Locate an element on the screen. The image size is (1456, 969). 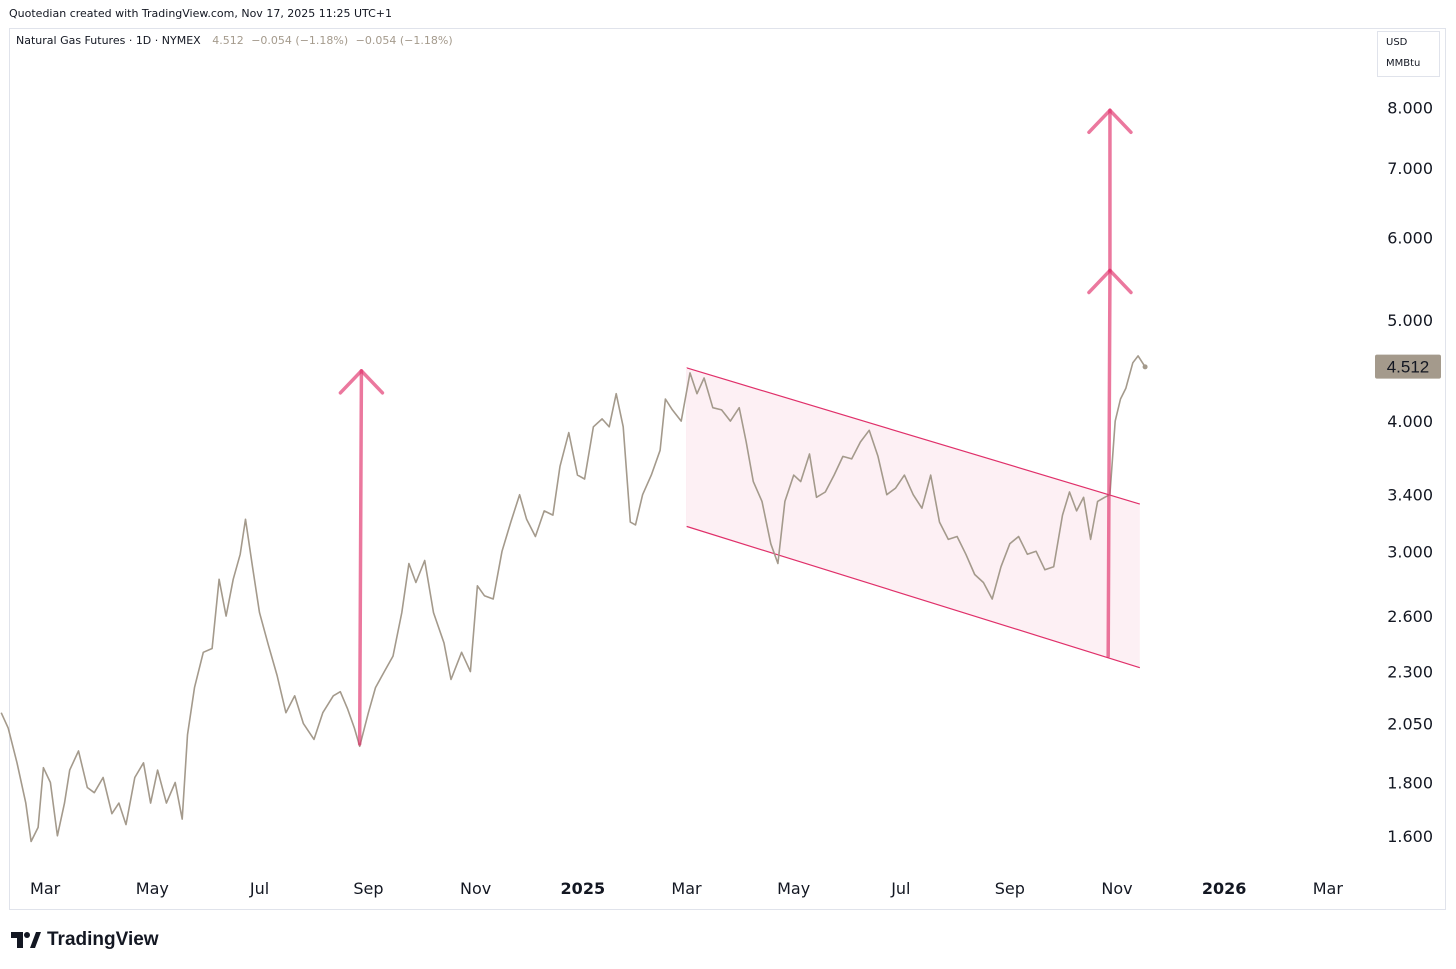
y-tick-label: 8.000 is located at coordinates (1410, 107).